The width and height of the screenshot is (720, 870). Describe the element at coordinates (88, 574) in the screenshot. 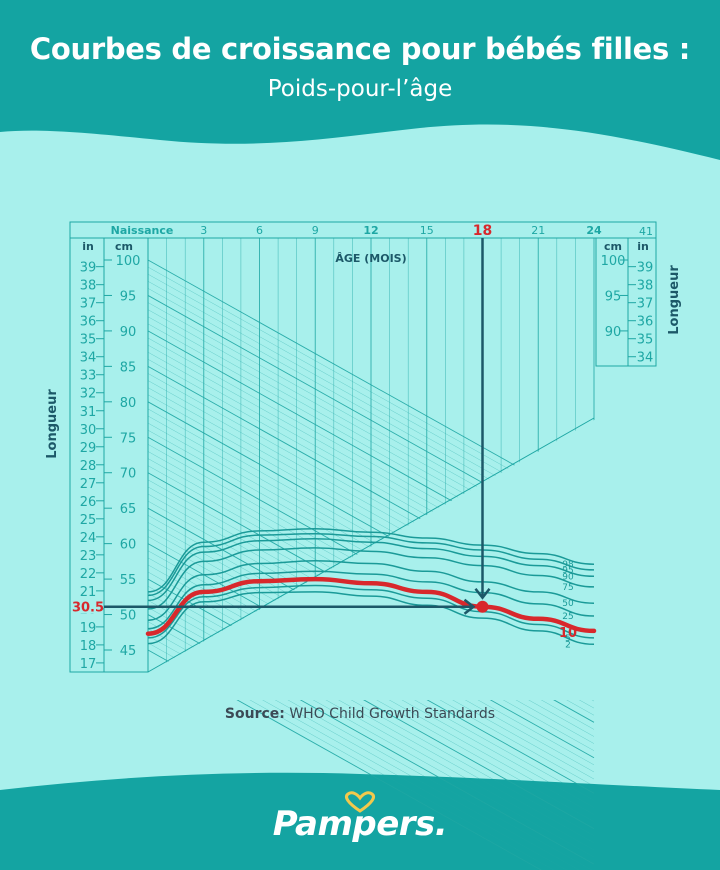

I see `in-tick-label: 22` at that location.